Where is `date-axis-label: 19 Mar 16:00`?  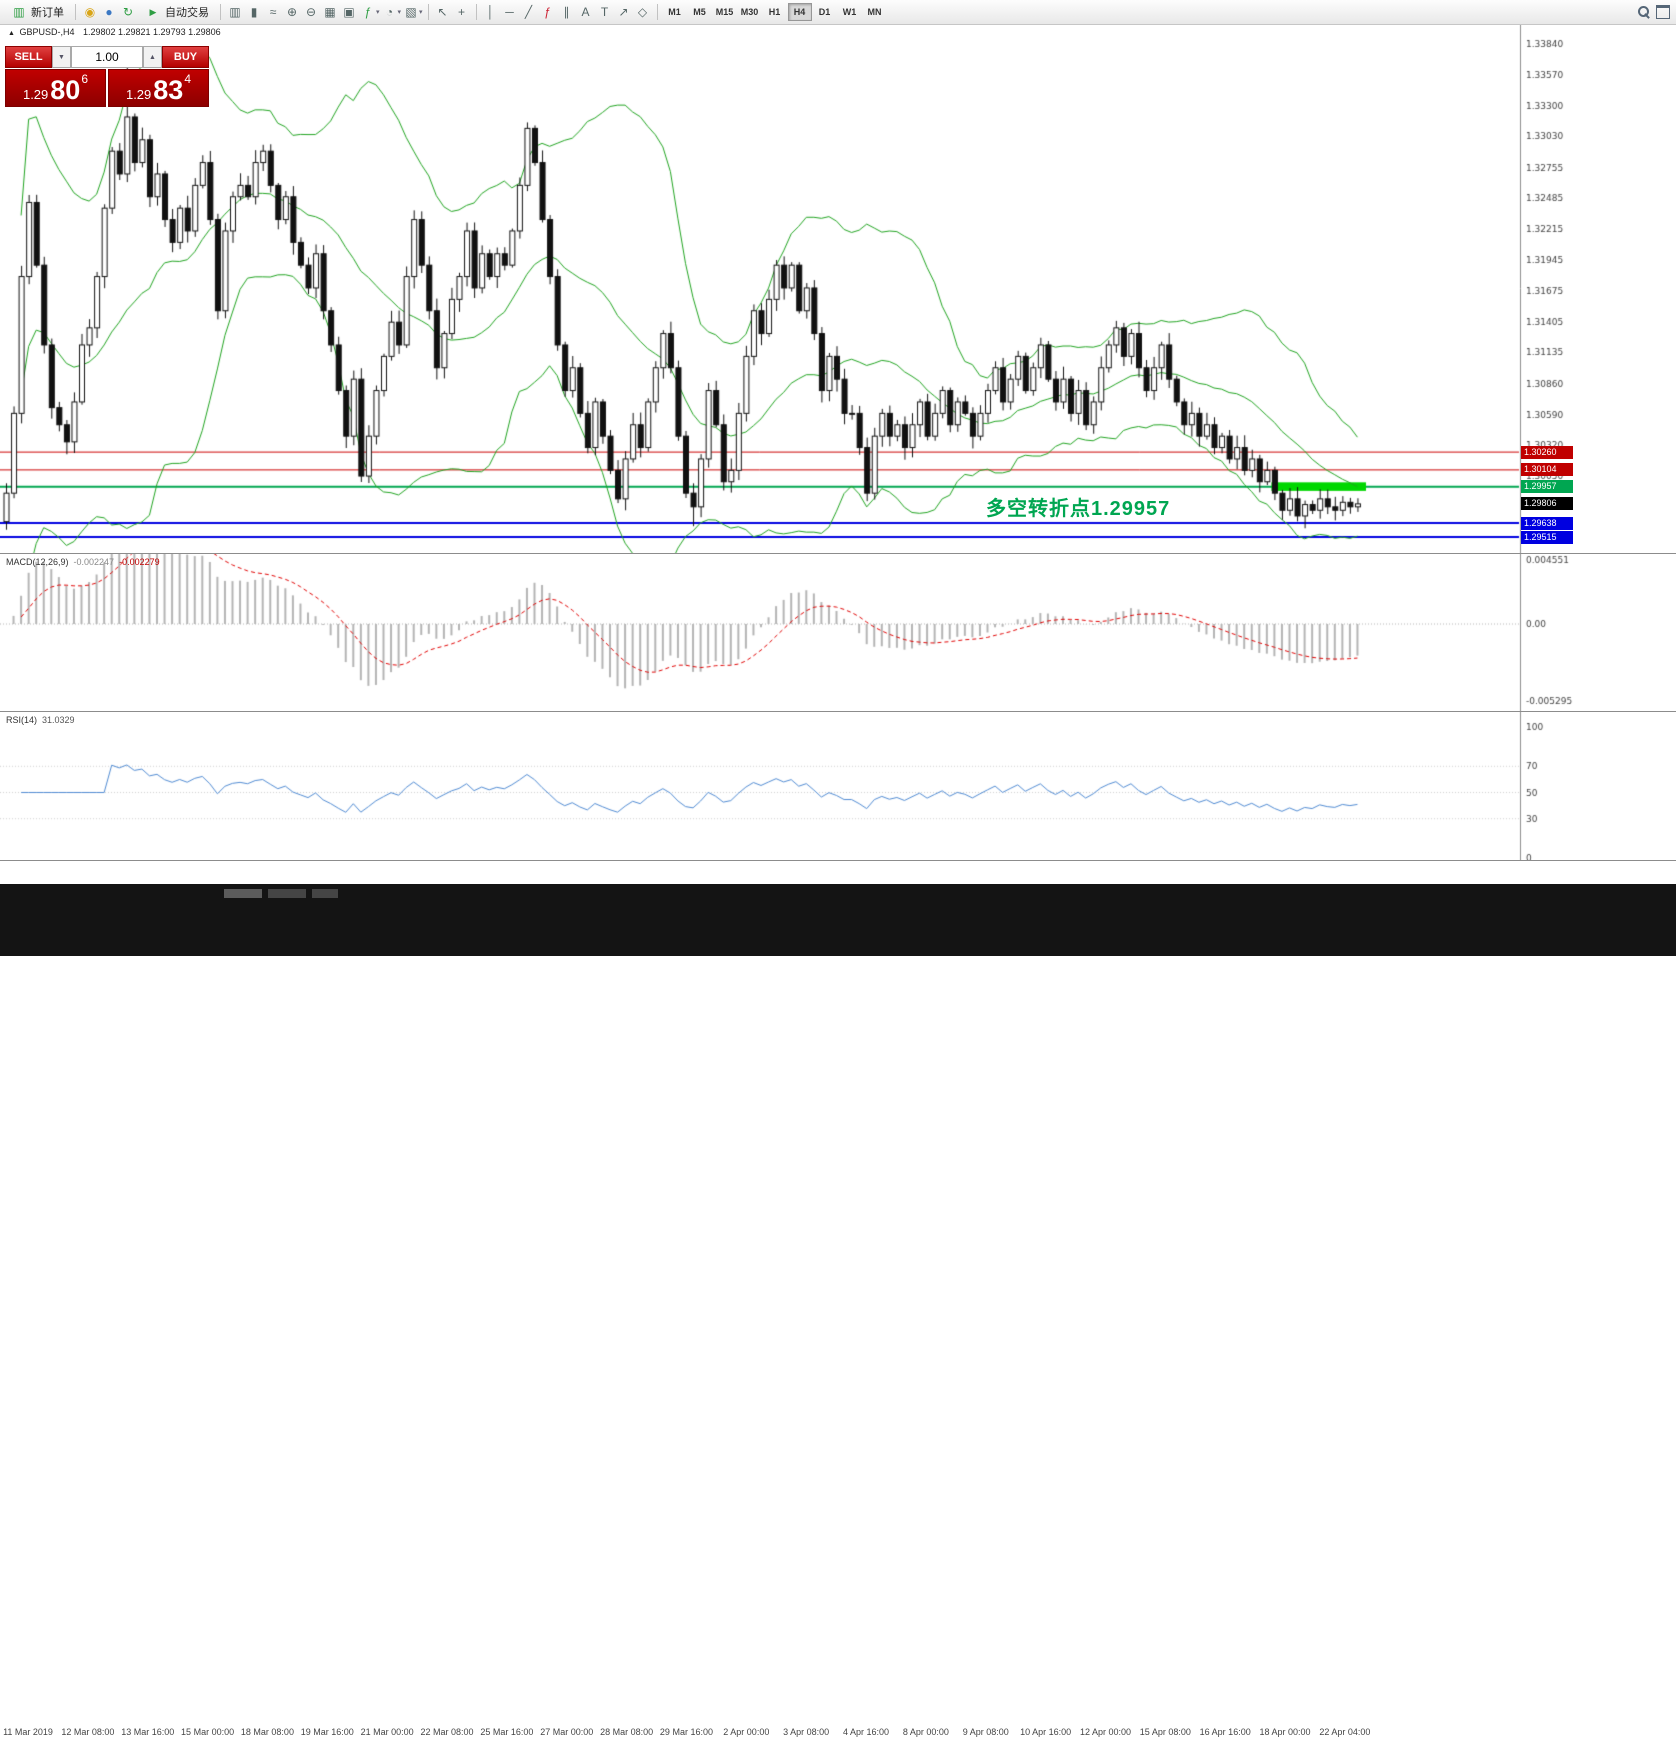
date-axis-label: 19 Mar 16:00 is located at coordinates (327, 1732).